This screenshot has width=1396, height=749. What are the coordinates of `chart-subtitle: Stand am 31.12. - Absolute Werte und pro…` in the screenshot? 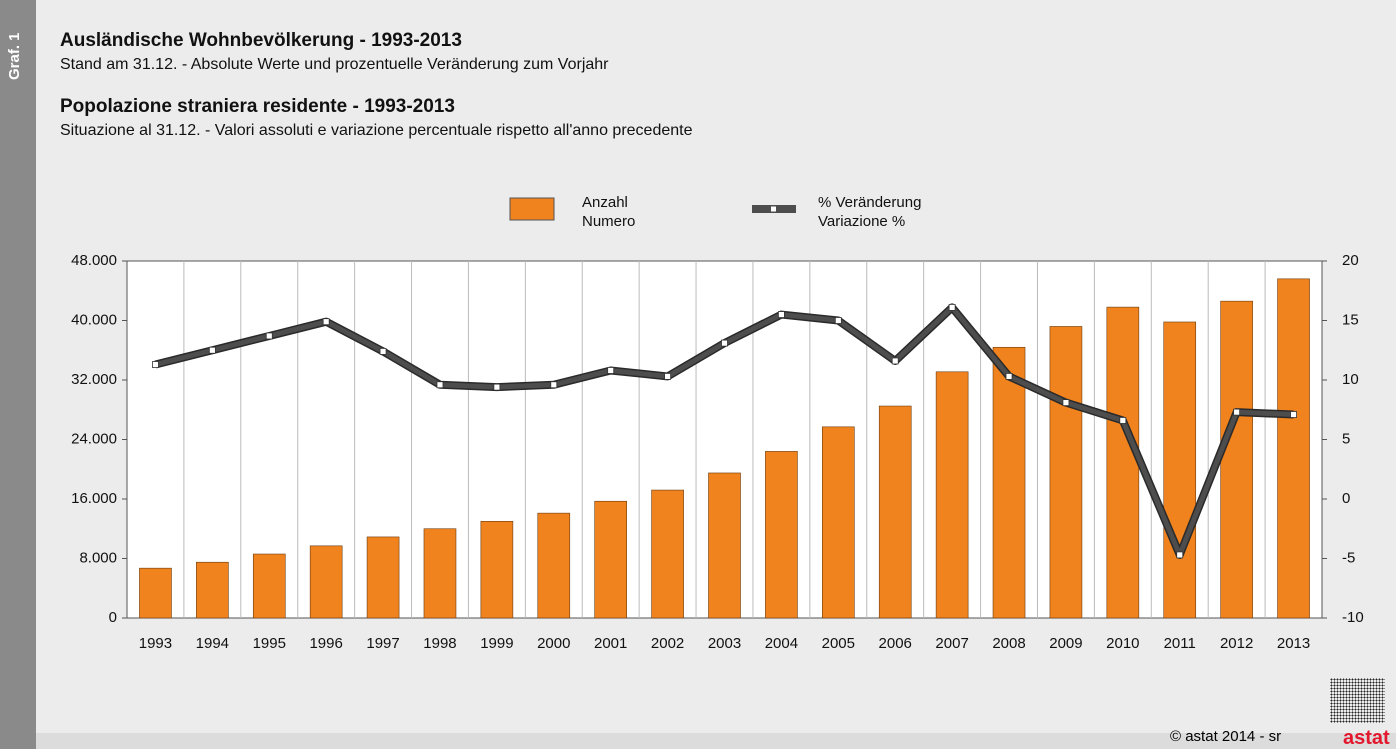 It's located at (334, 64).